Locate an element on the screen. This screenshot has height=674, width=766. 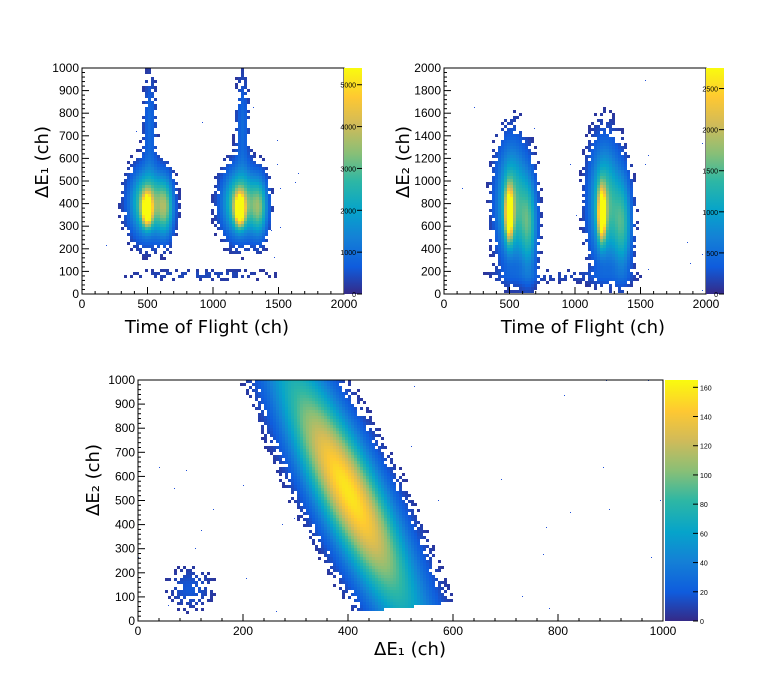
x-tick-label: 0 is located at coordinates (444, 304).